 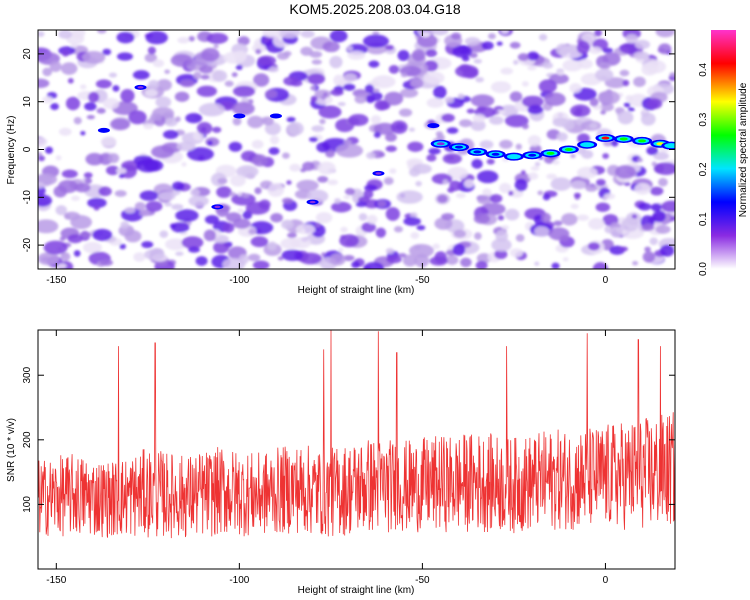 What do you see at coordinates (422, 580) in the screenshot?
I see `snr-x-tick-label: -50` at bounding box center [422, 580].